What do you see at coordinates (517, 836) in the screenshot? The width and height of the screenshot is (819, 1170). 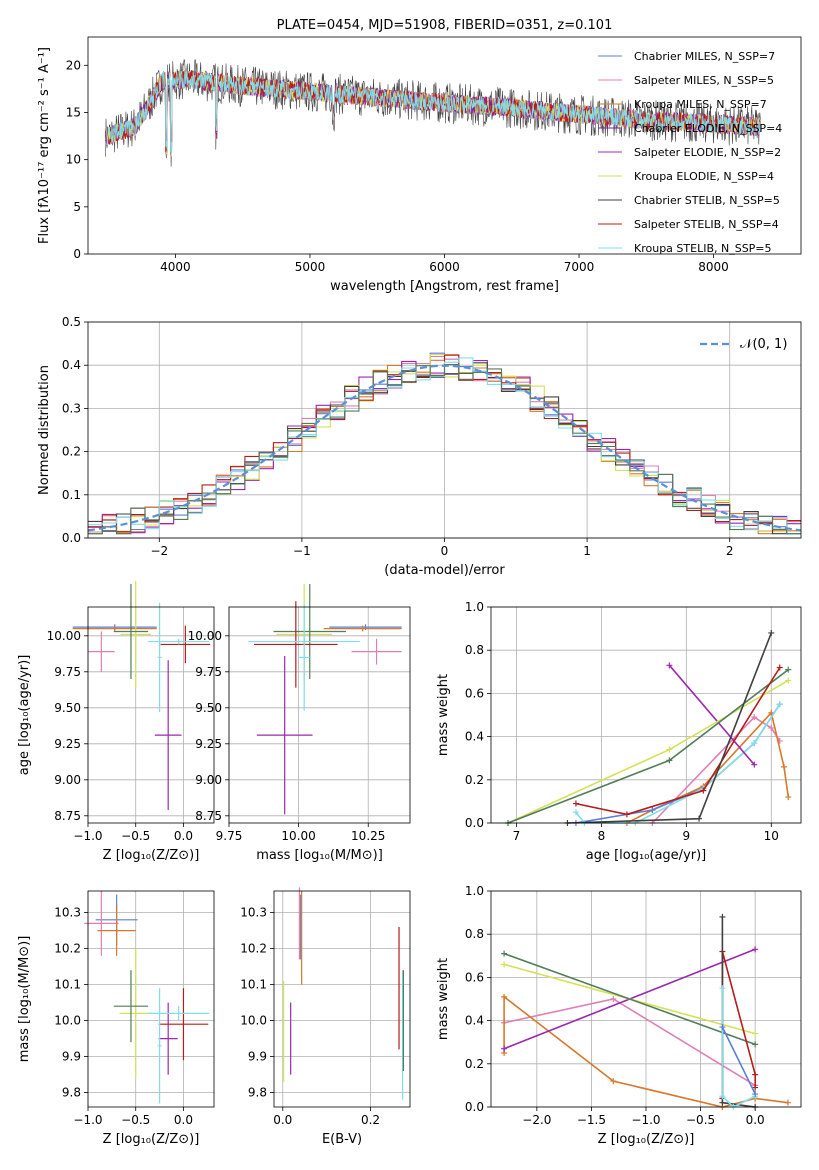 I see `x-tick-label: 7` at bounding box center [517, 836].